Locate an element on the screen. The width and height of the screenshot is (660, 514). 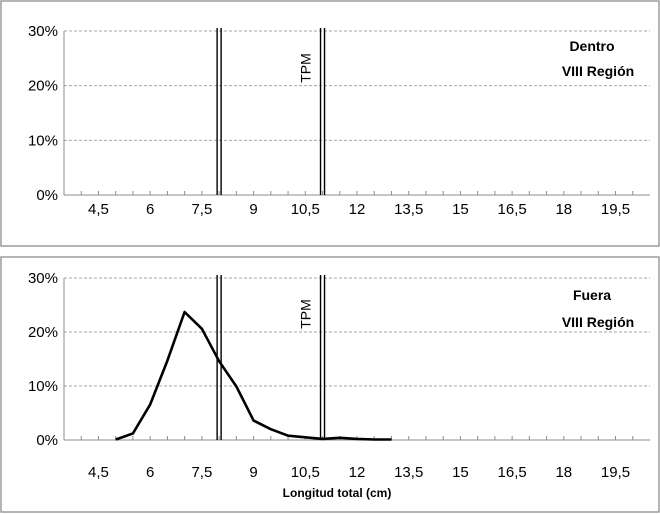
chart-annotations: TPM Fuera VIII Región is located at coordinates (466, 308).